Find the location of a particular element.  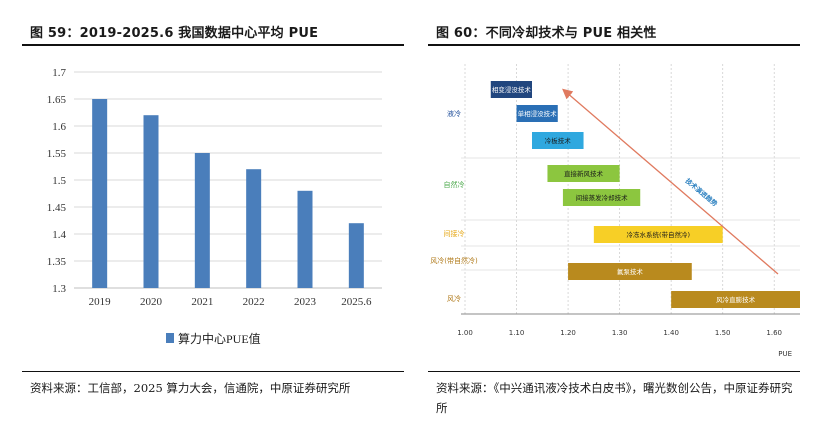

range-bar-label: 直接新风技术 is located at coordinates (584, 173).